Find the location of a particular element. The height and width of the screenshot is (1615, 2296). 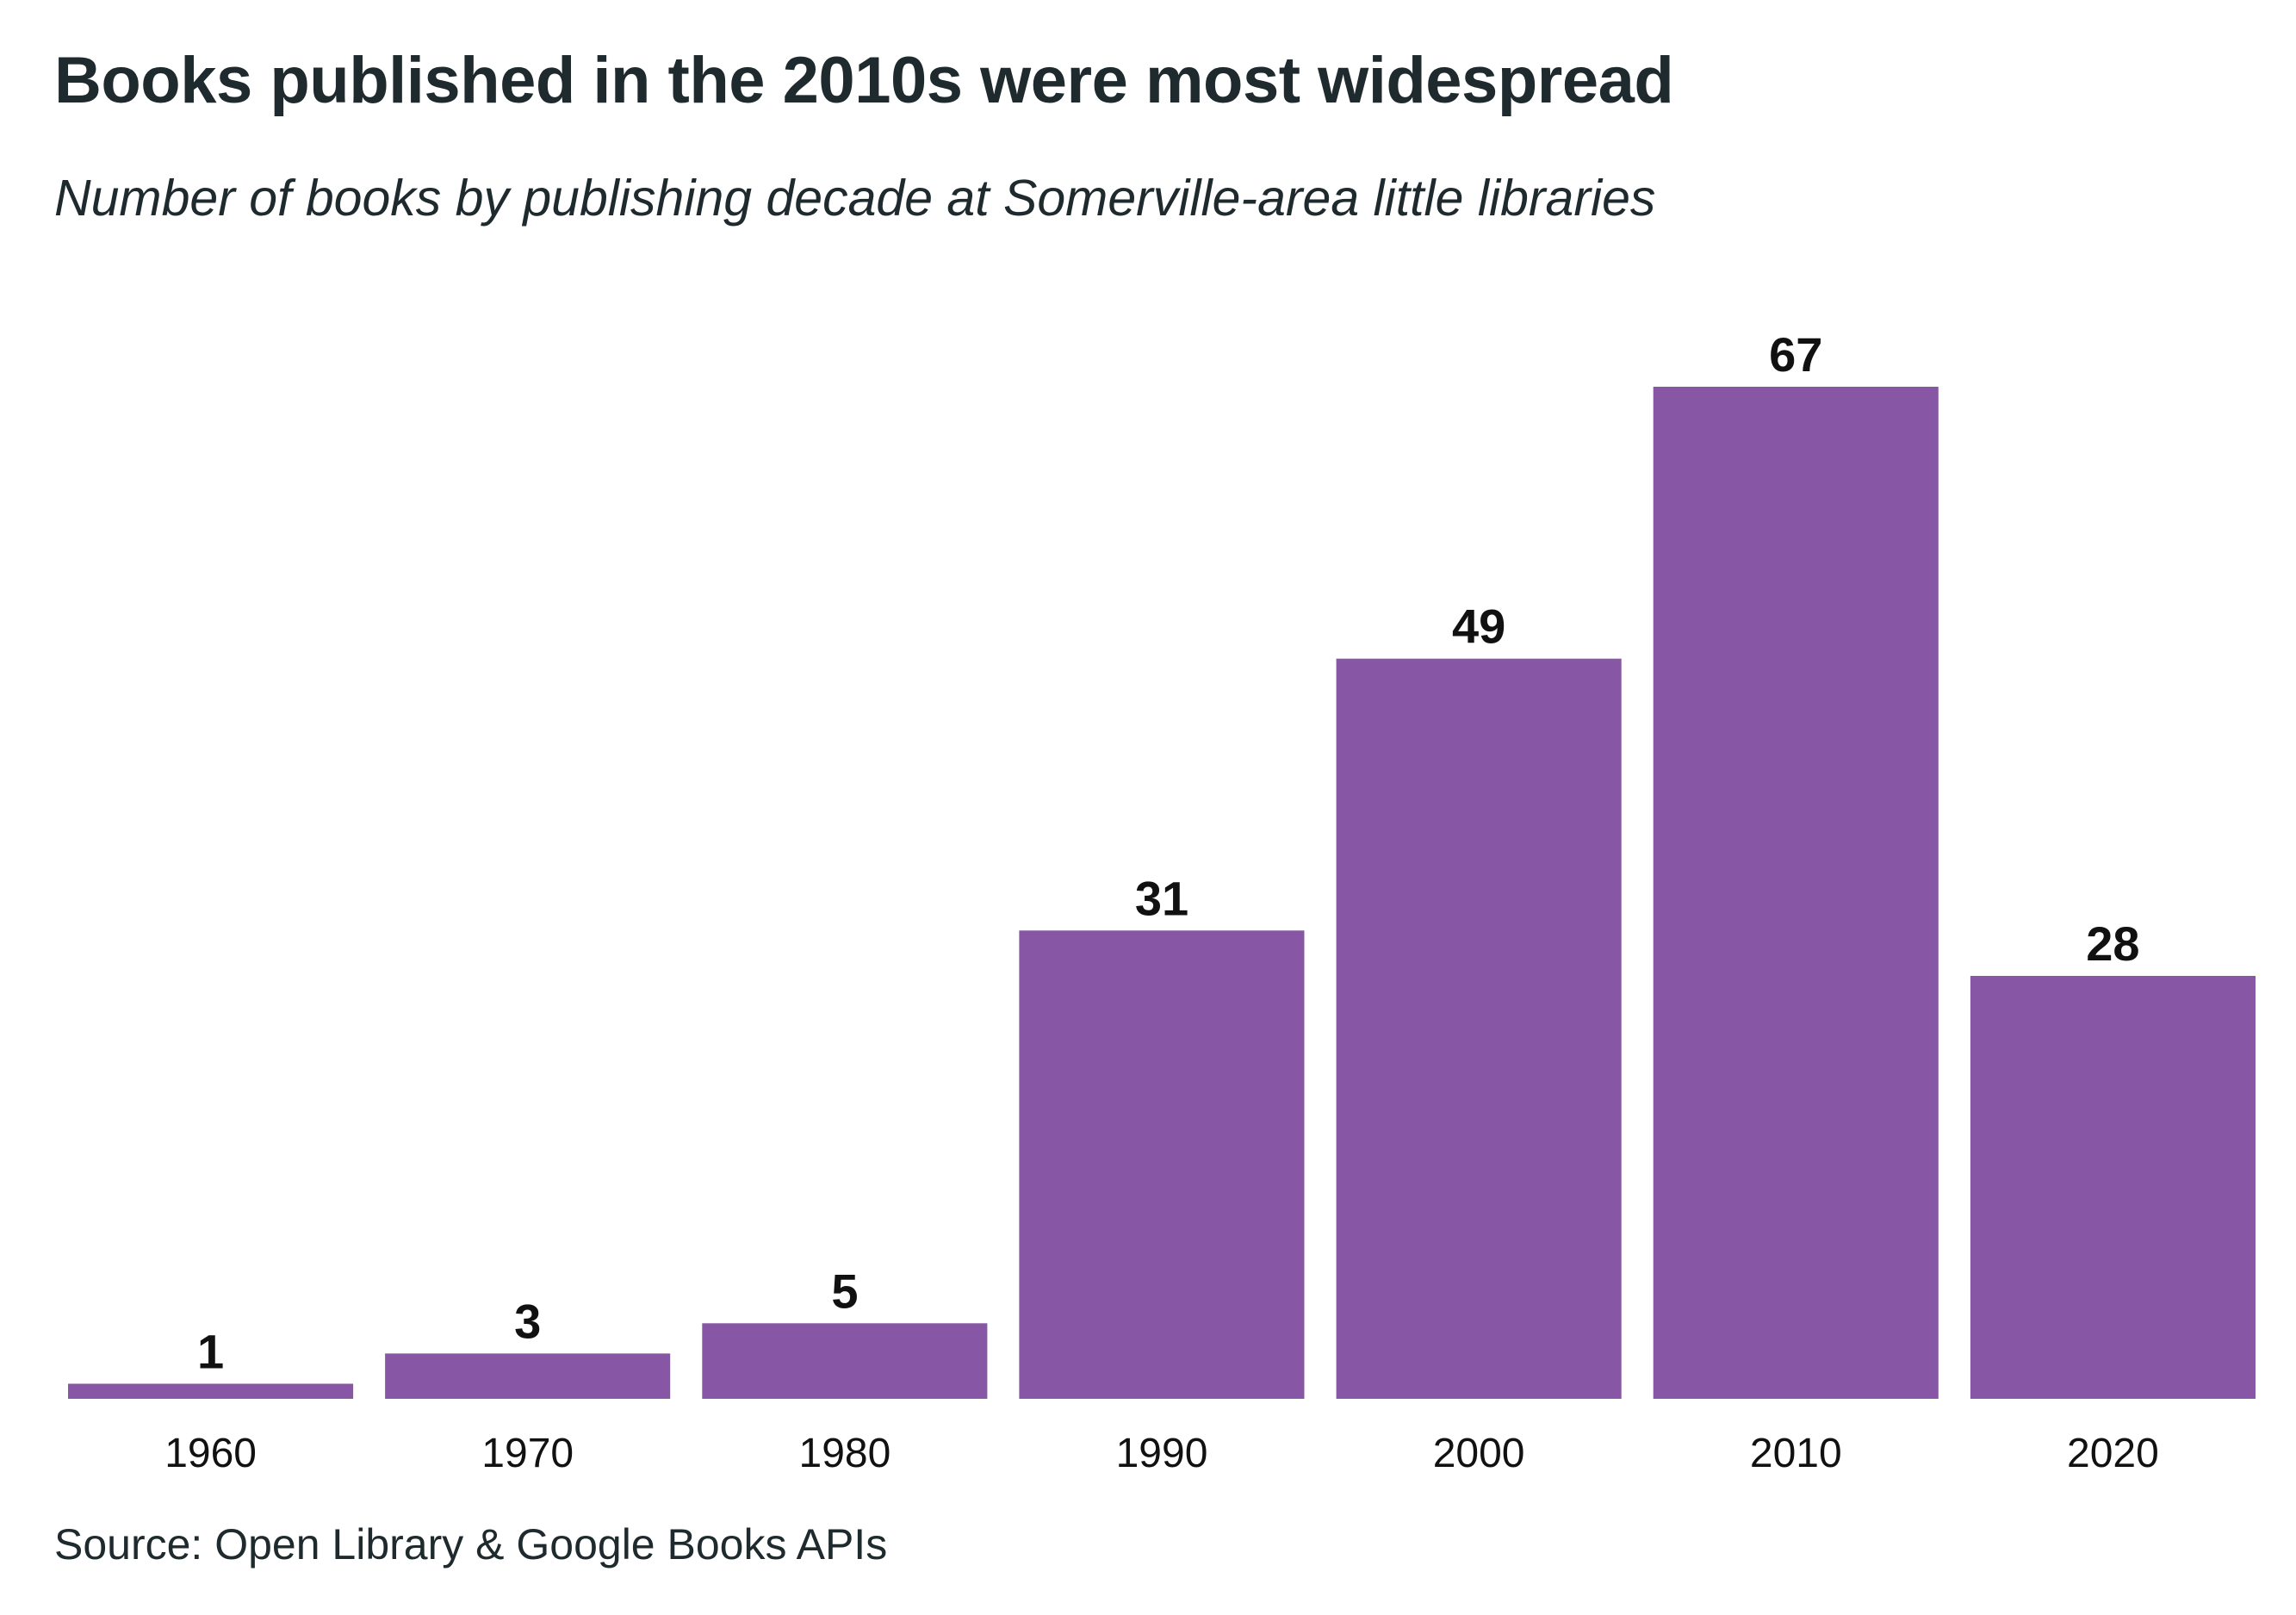

x-tick-label-2000: 2000 is located at coordinates (1479, 1453).